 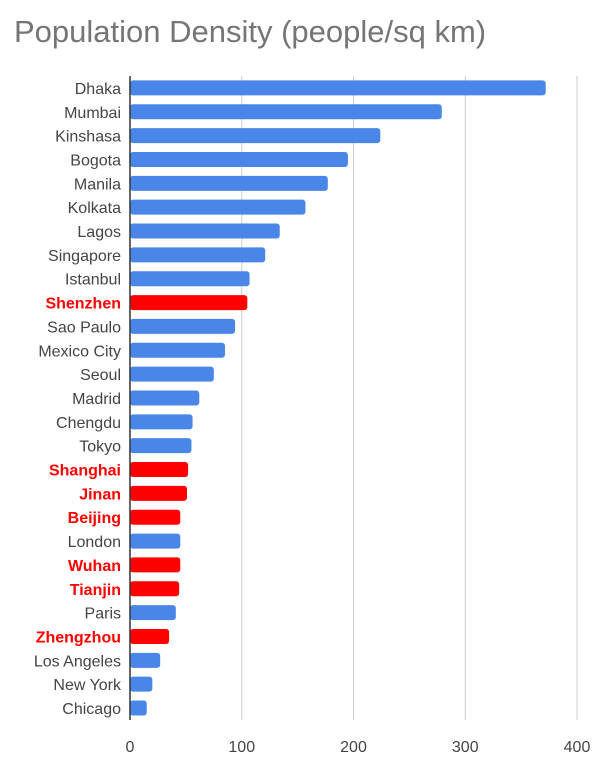 What do you see at coordinates (165, 398) in the screenshot?
I see `bar-madrid` at bounding box center [165, 398].